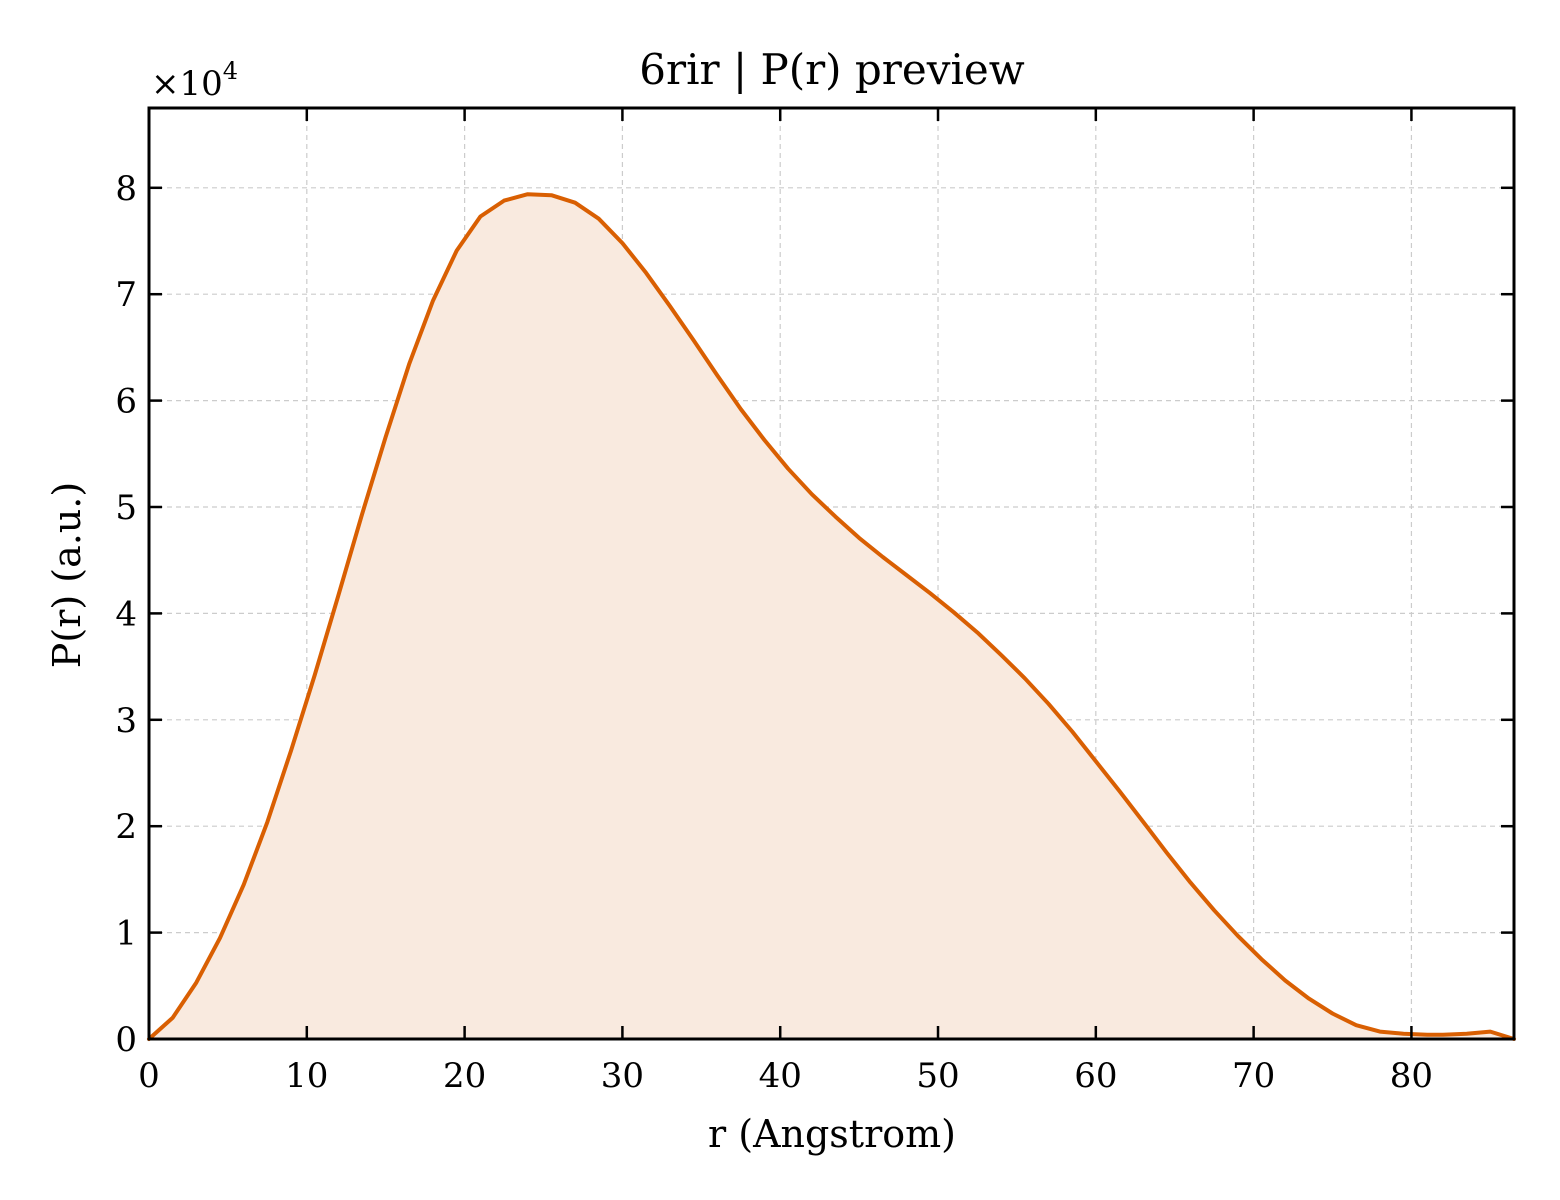 This screenshot has width=1560, height=1200. I want to click on y-tick-label: 6, so click(126, 402).